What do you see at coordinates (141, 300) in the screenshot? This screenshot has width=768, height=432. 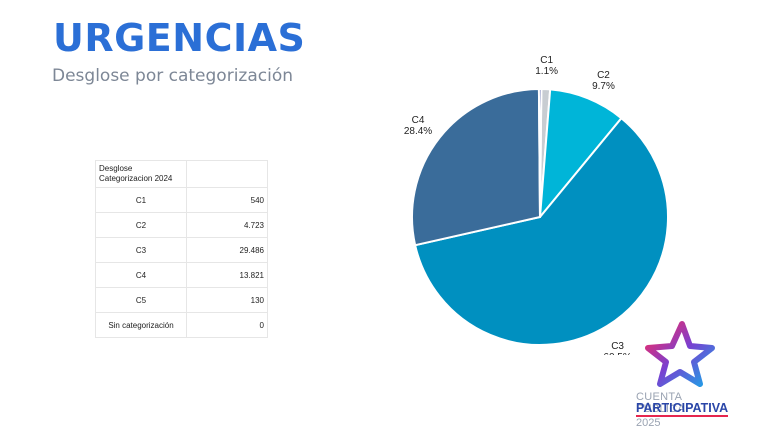 I see `row-label: C5` at bounding box center [141, 300].